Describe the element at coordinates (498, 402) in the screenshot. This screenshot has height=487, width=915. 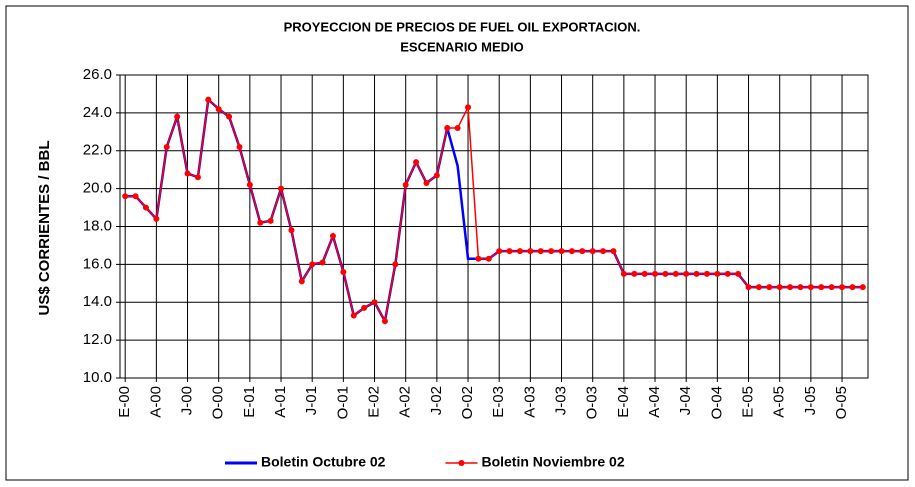
I see `x-tick-label: E-03` at that location.